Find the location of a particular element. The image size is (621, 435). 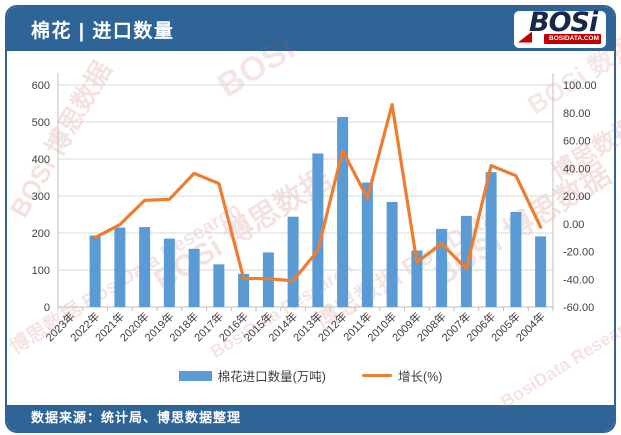

logo-triangle-icon is located at coordinates (525, 37).